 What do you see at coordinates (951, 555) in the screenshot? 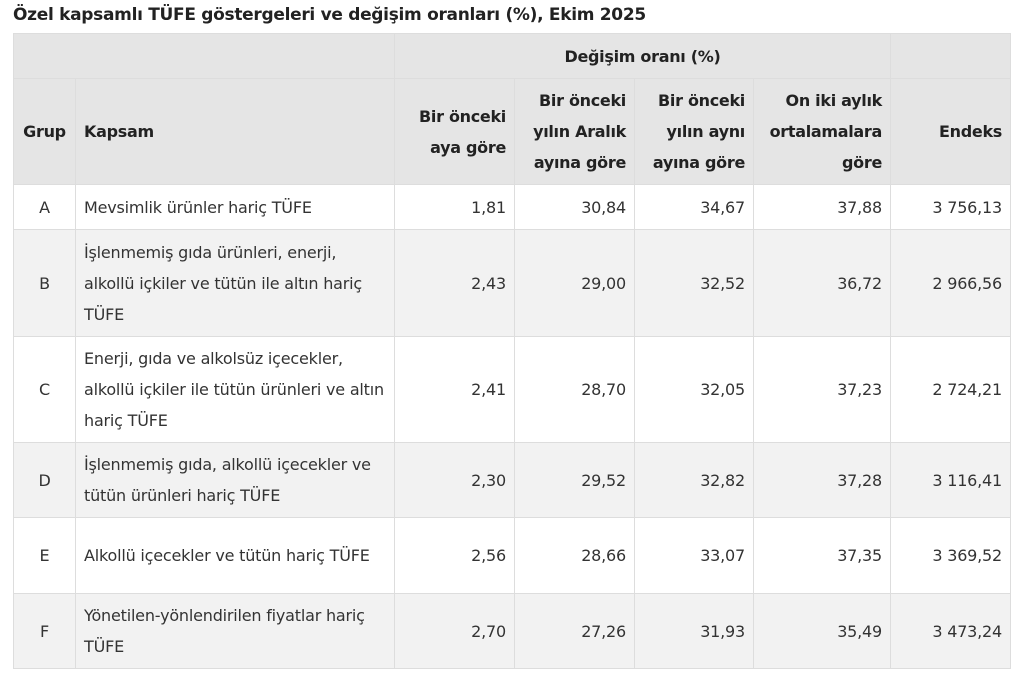
I see `cell-endeks: 3 369,52` at bounding box center [951, 555].